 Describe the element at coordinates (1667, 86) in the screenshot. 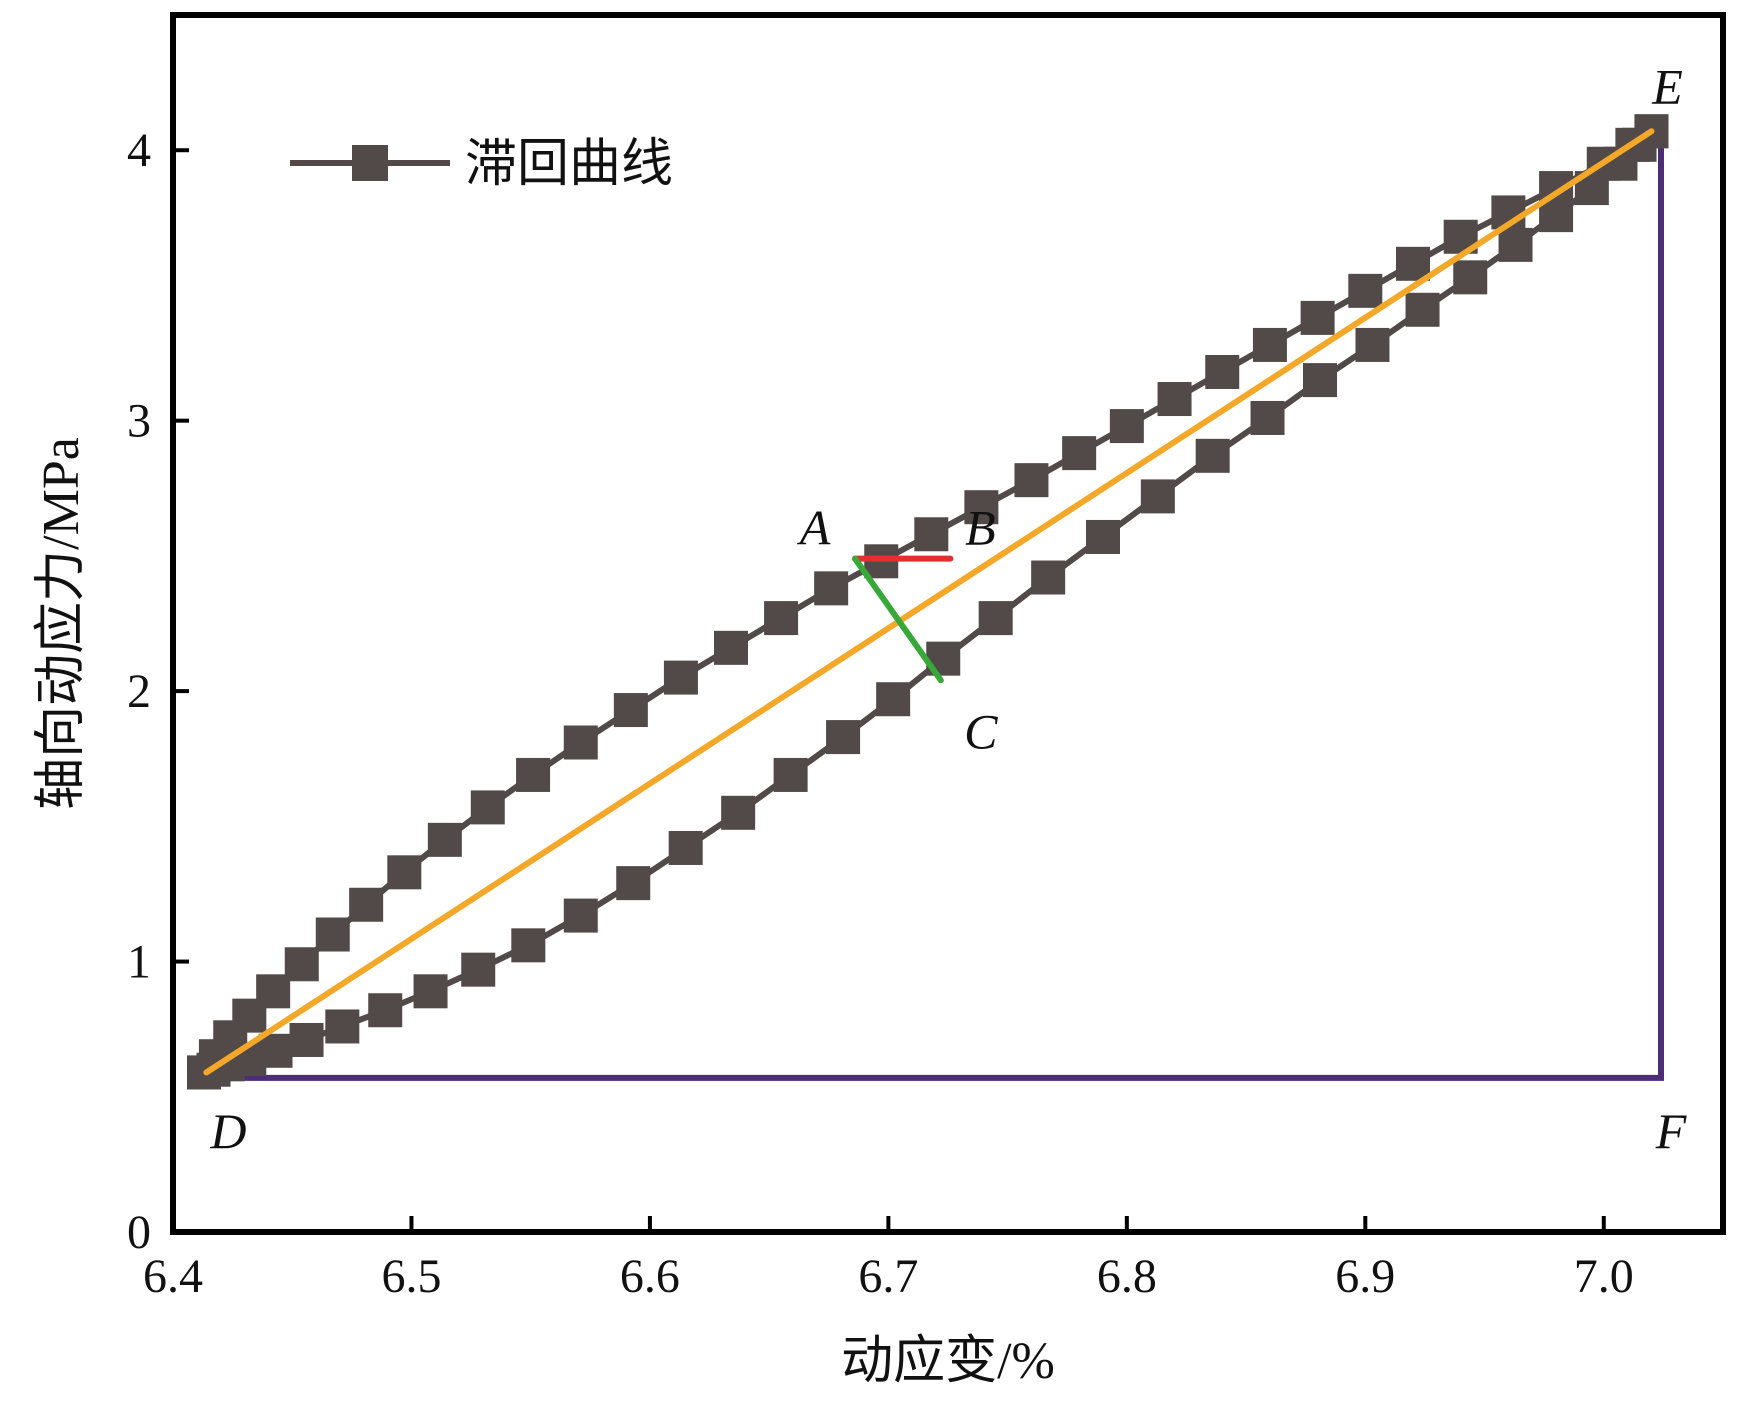

I see `point-label-e: E` at that location.